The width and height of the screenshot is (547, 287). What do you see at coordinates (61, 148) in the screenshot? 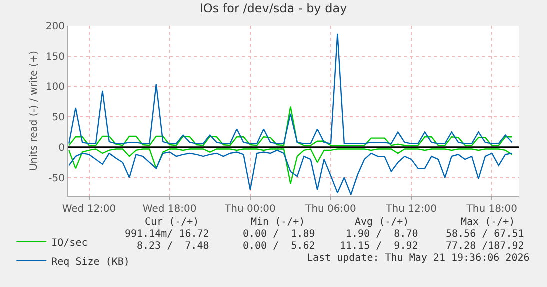
I see `y-tick-label: 0` at bounding box center [61, 148].